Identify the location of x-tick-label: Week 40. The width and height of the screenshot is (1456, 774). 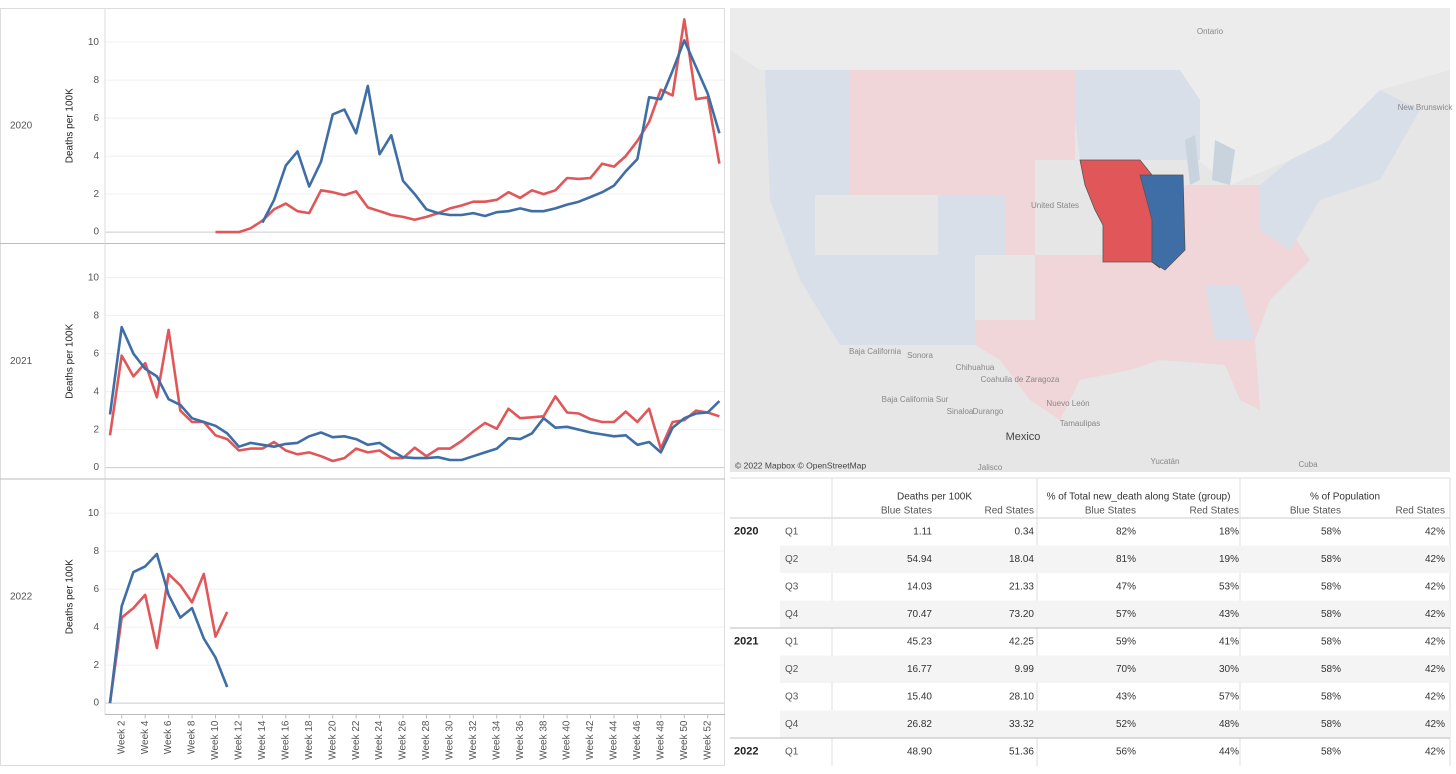
(567, 740).